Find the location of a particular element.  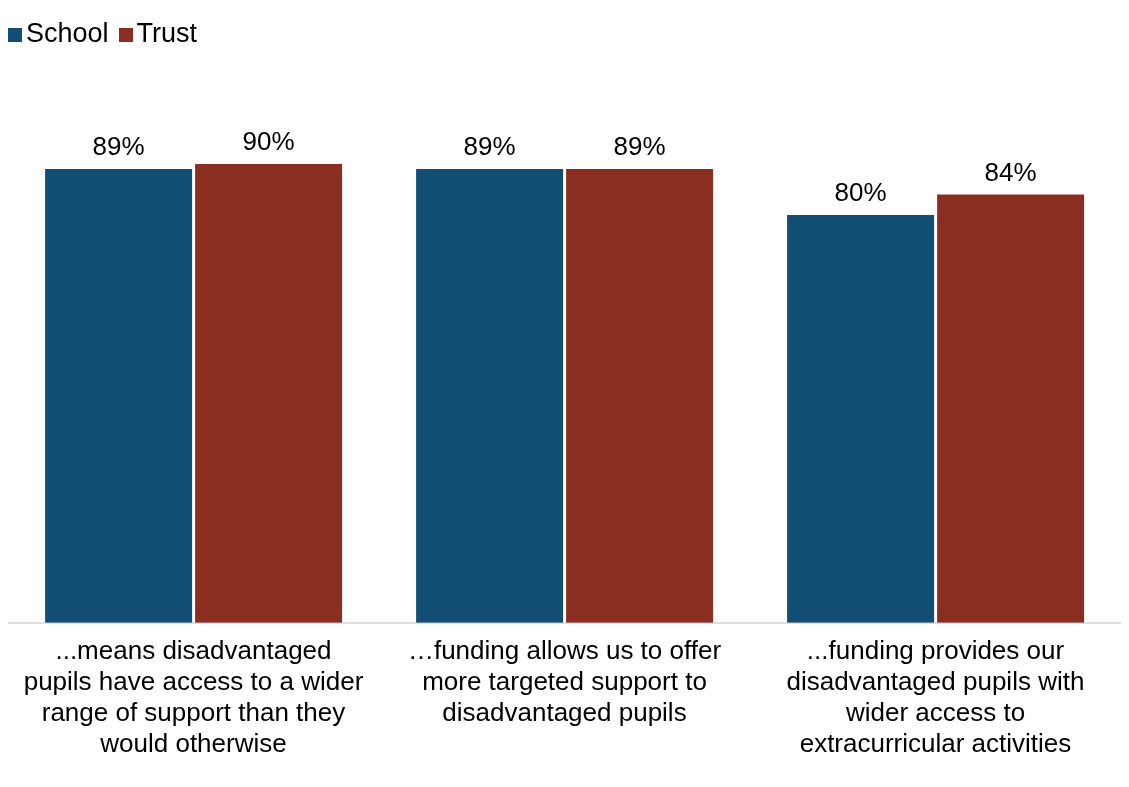

legend-label: School is located at coordinates (67, 33).